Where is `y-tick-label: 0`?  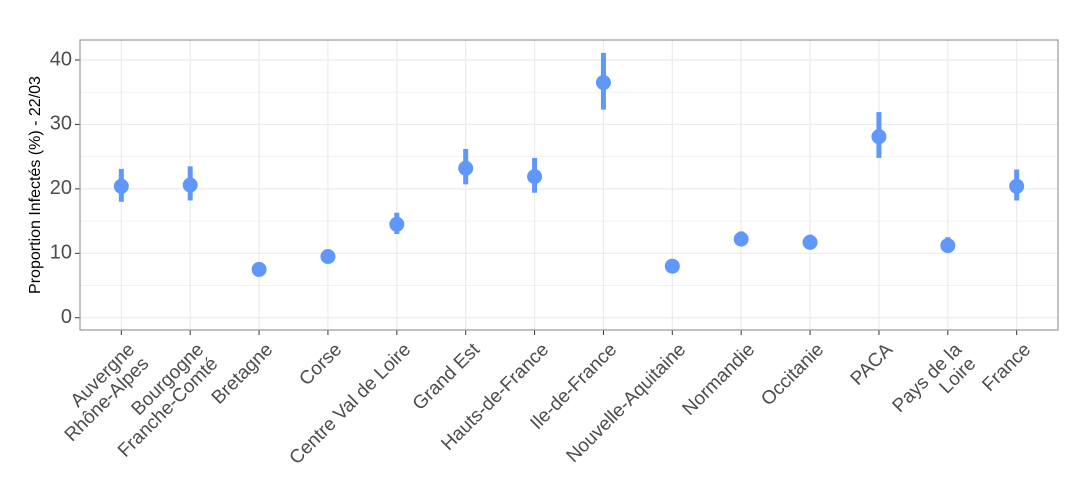 y-tick-label: 0 is located at coordinates (66, 317).